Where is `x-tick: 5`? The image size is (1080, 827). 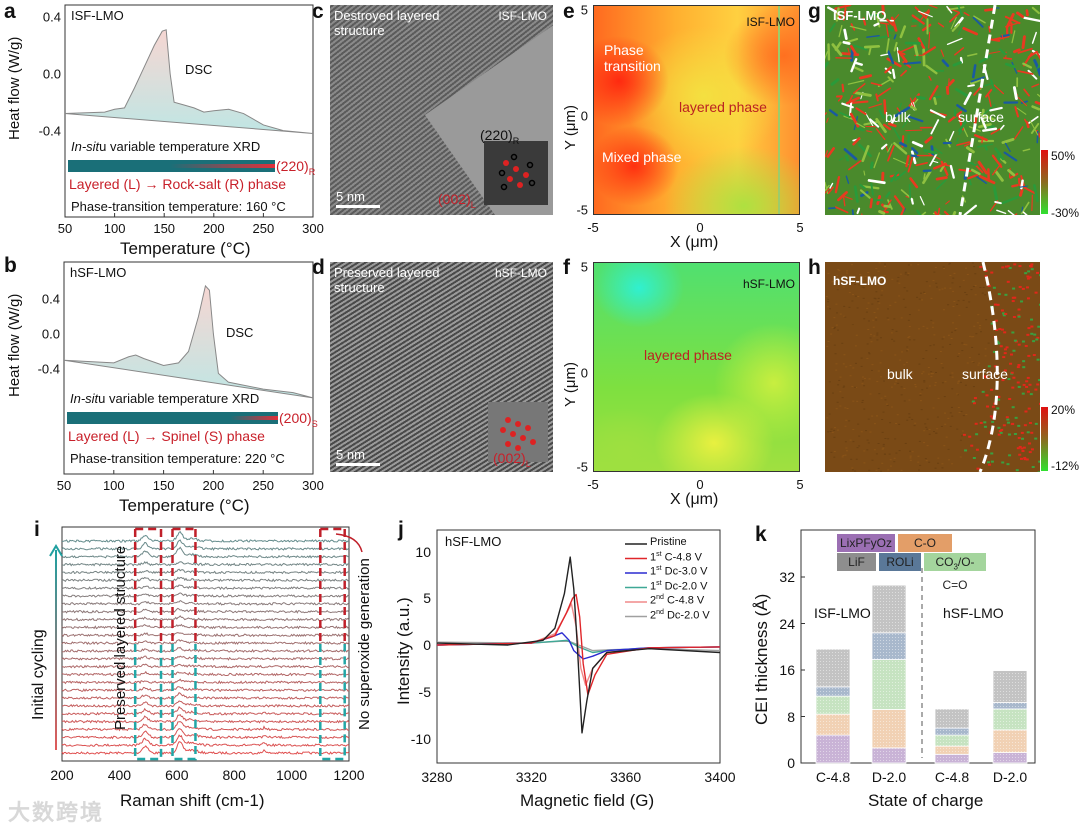
x-tick: 5 is located at coordinates (800, 484).